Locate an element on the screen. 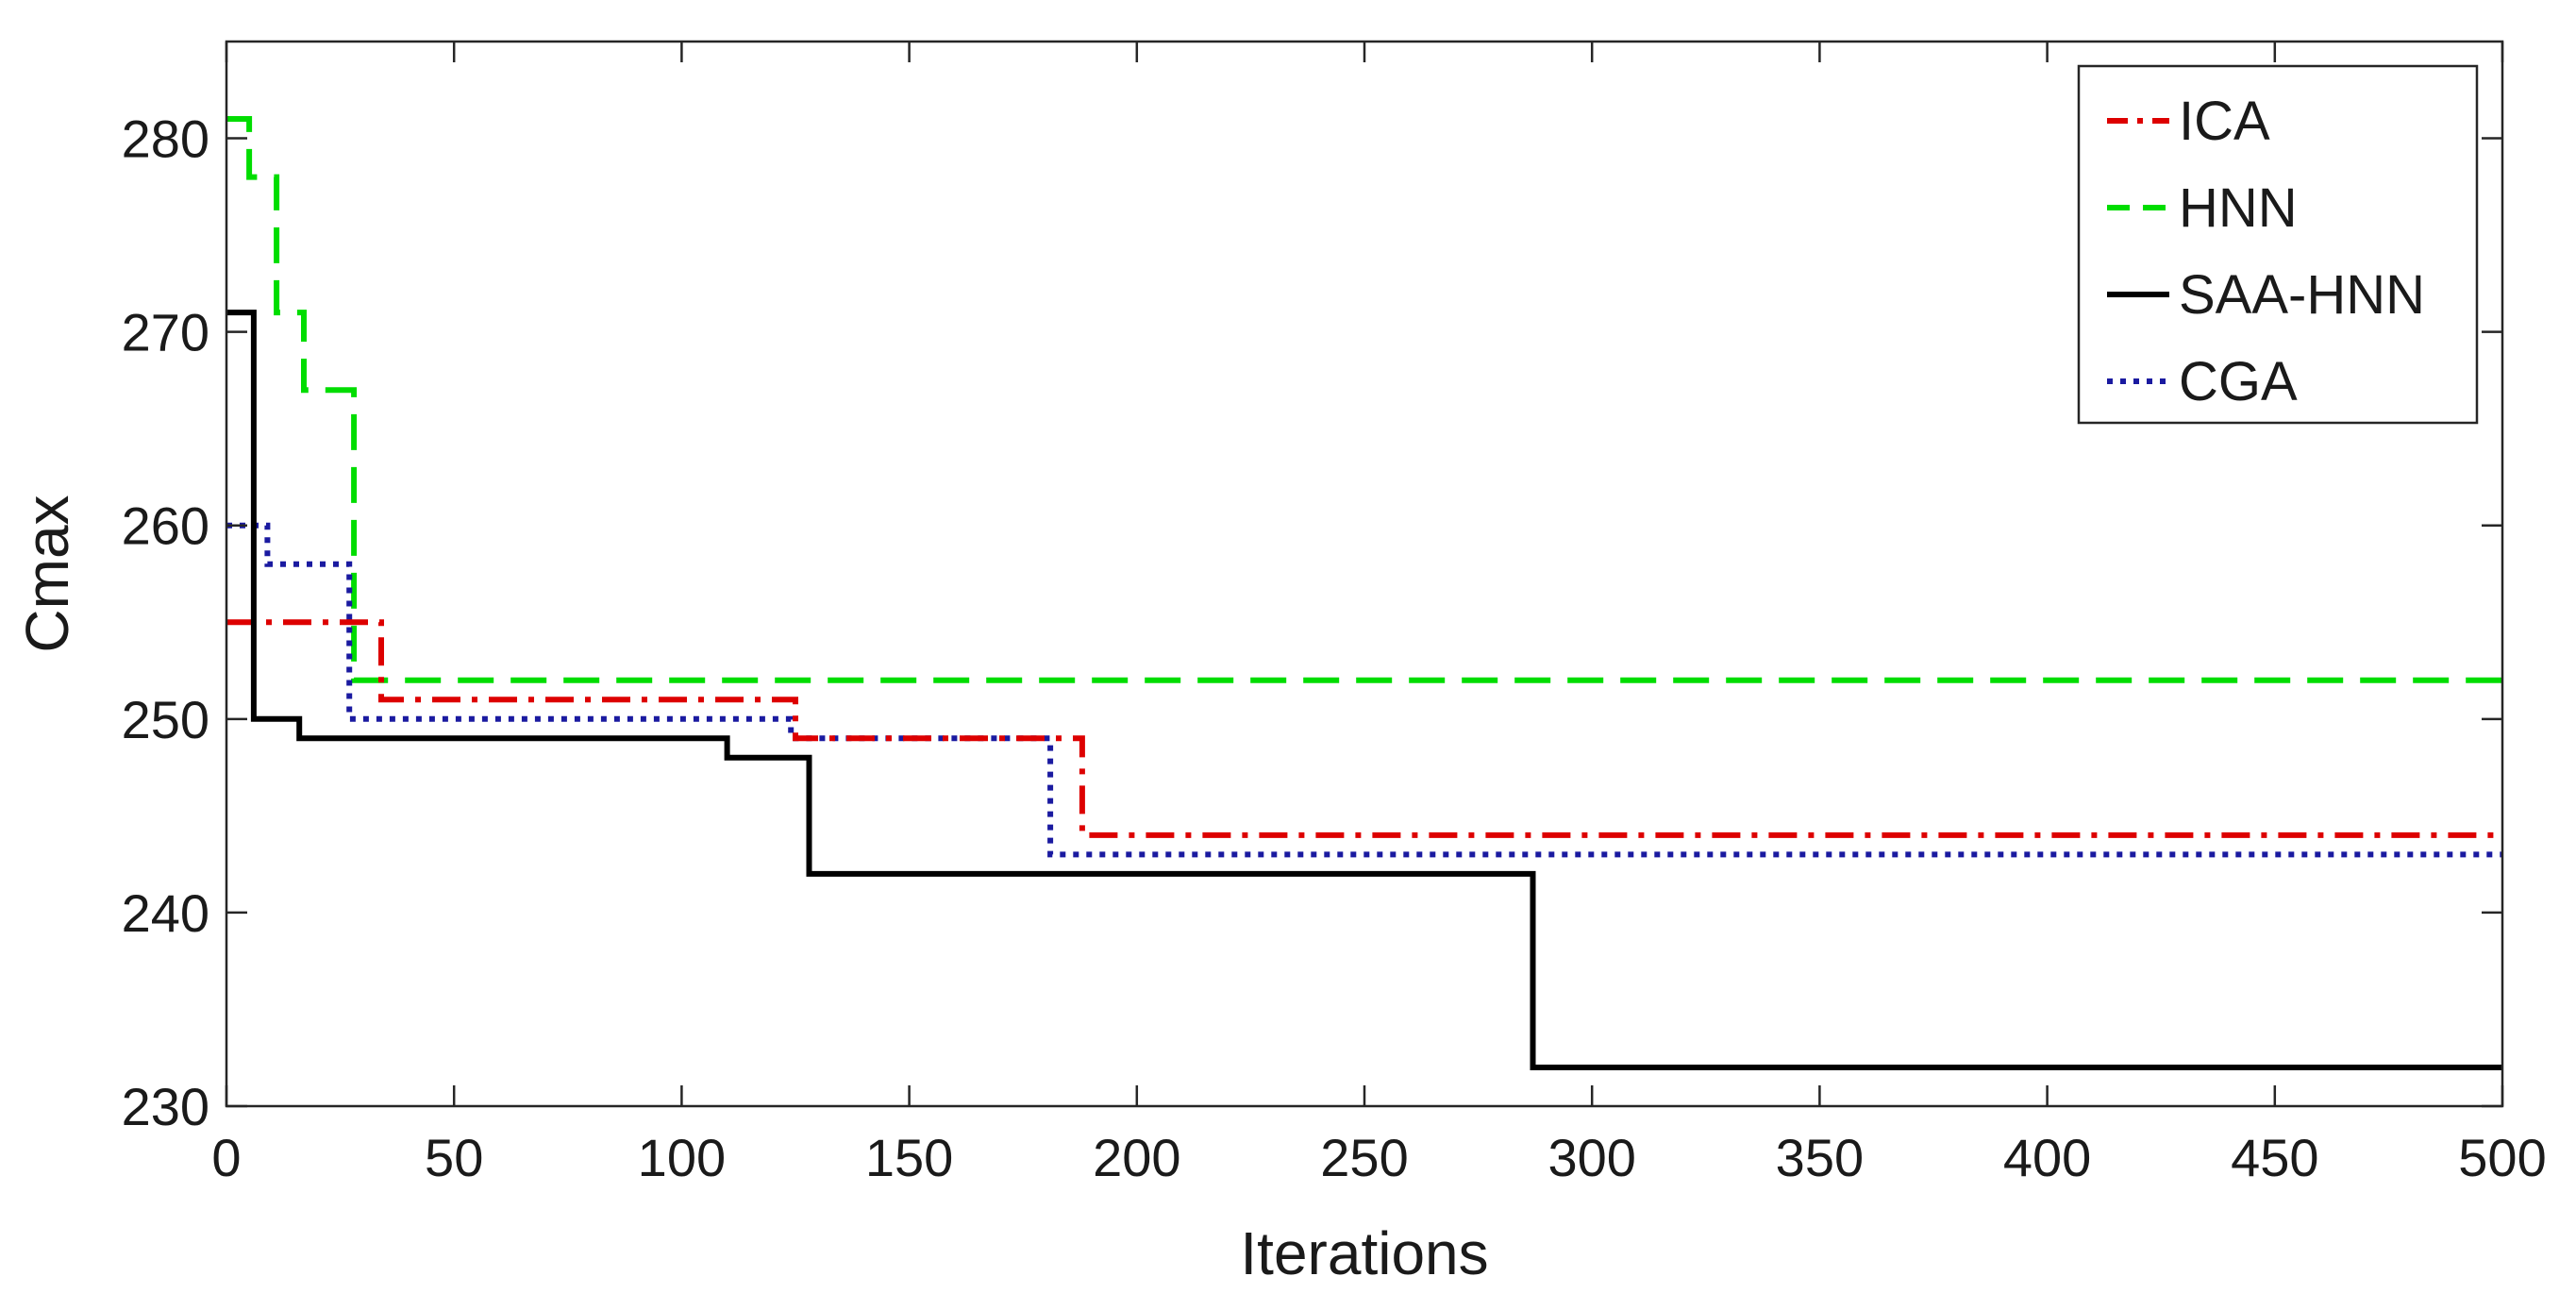 This screenshot has height=1310, width=2576. x-tick-label: 100 is located at coordinates (682, 1157).